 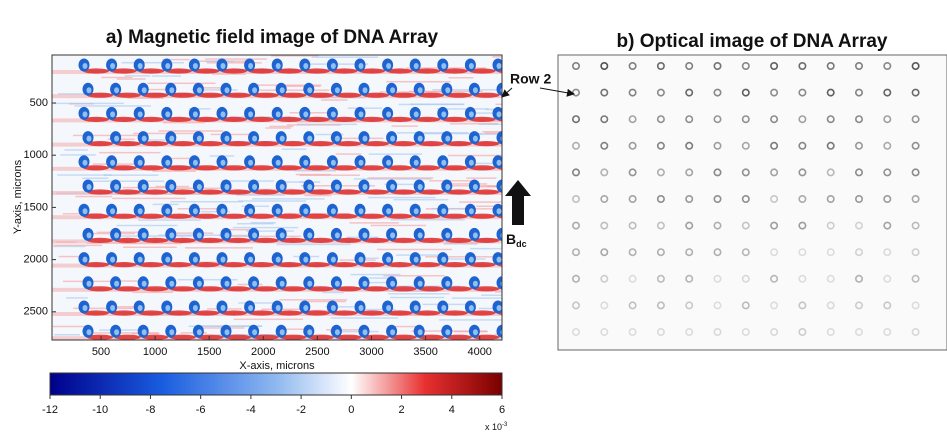 I want to click on colorbar-tick-label: 4, so click(x=452, y=410).